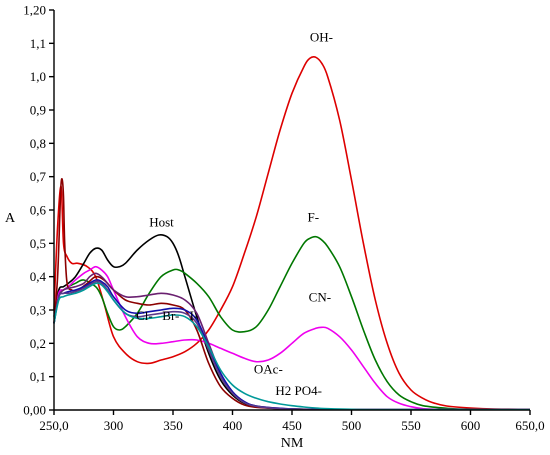 This screenshot has width=550, height=455. I want to click on y-tick-label: 0,8, so click(38, 143).